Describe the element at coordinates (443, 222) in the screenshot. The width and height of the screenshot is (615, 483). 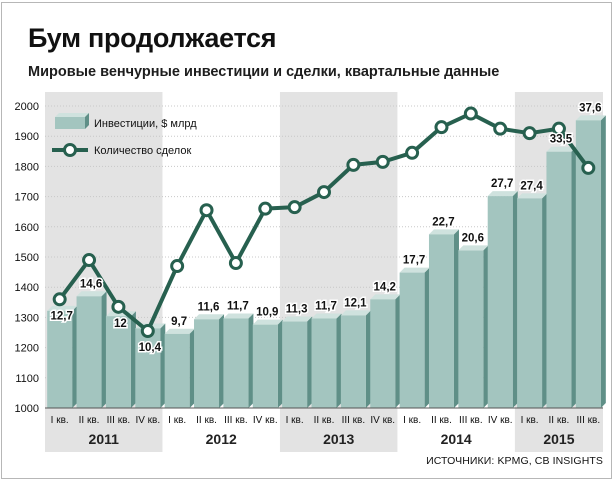
I see `bar-value-label: 22,7` at that location.